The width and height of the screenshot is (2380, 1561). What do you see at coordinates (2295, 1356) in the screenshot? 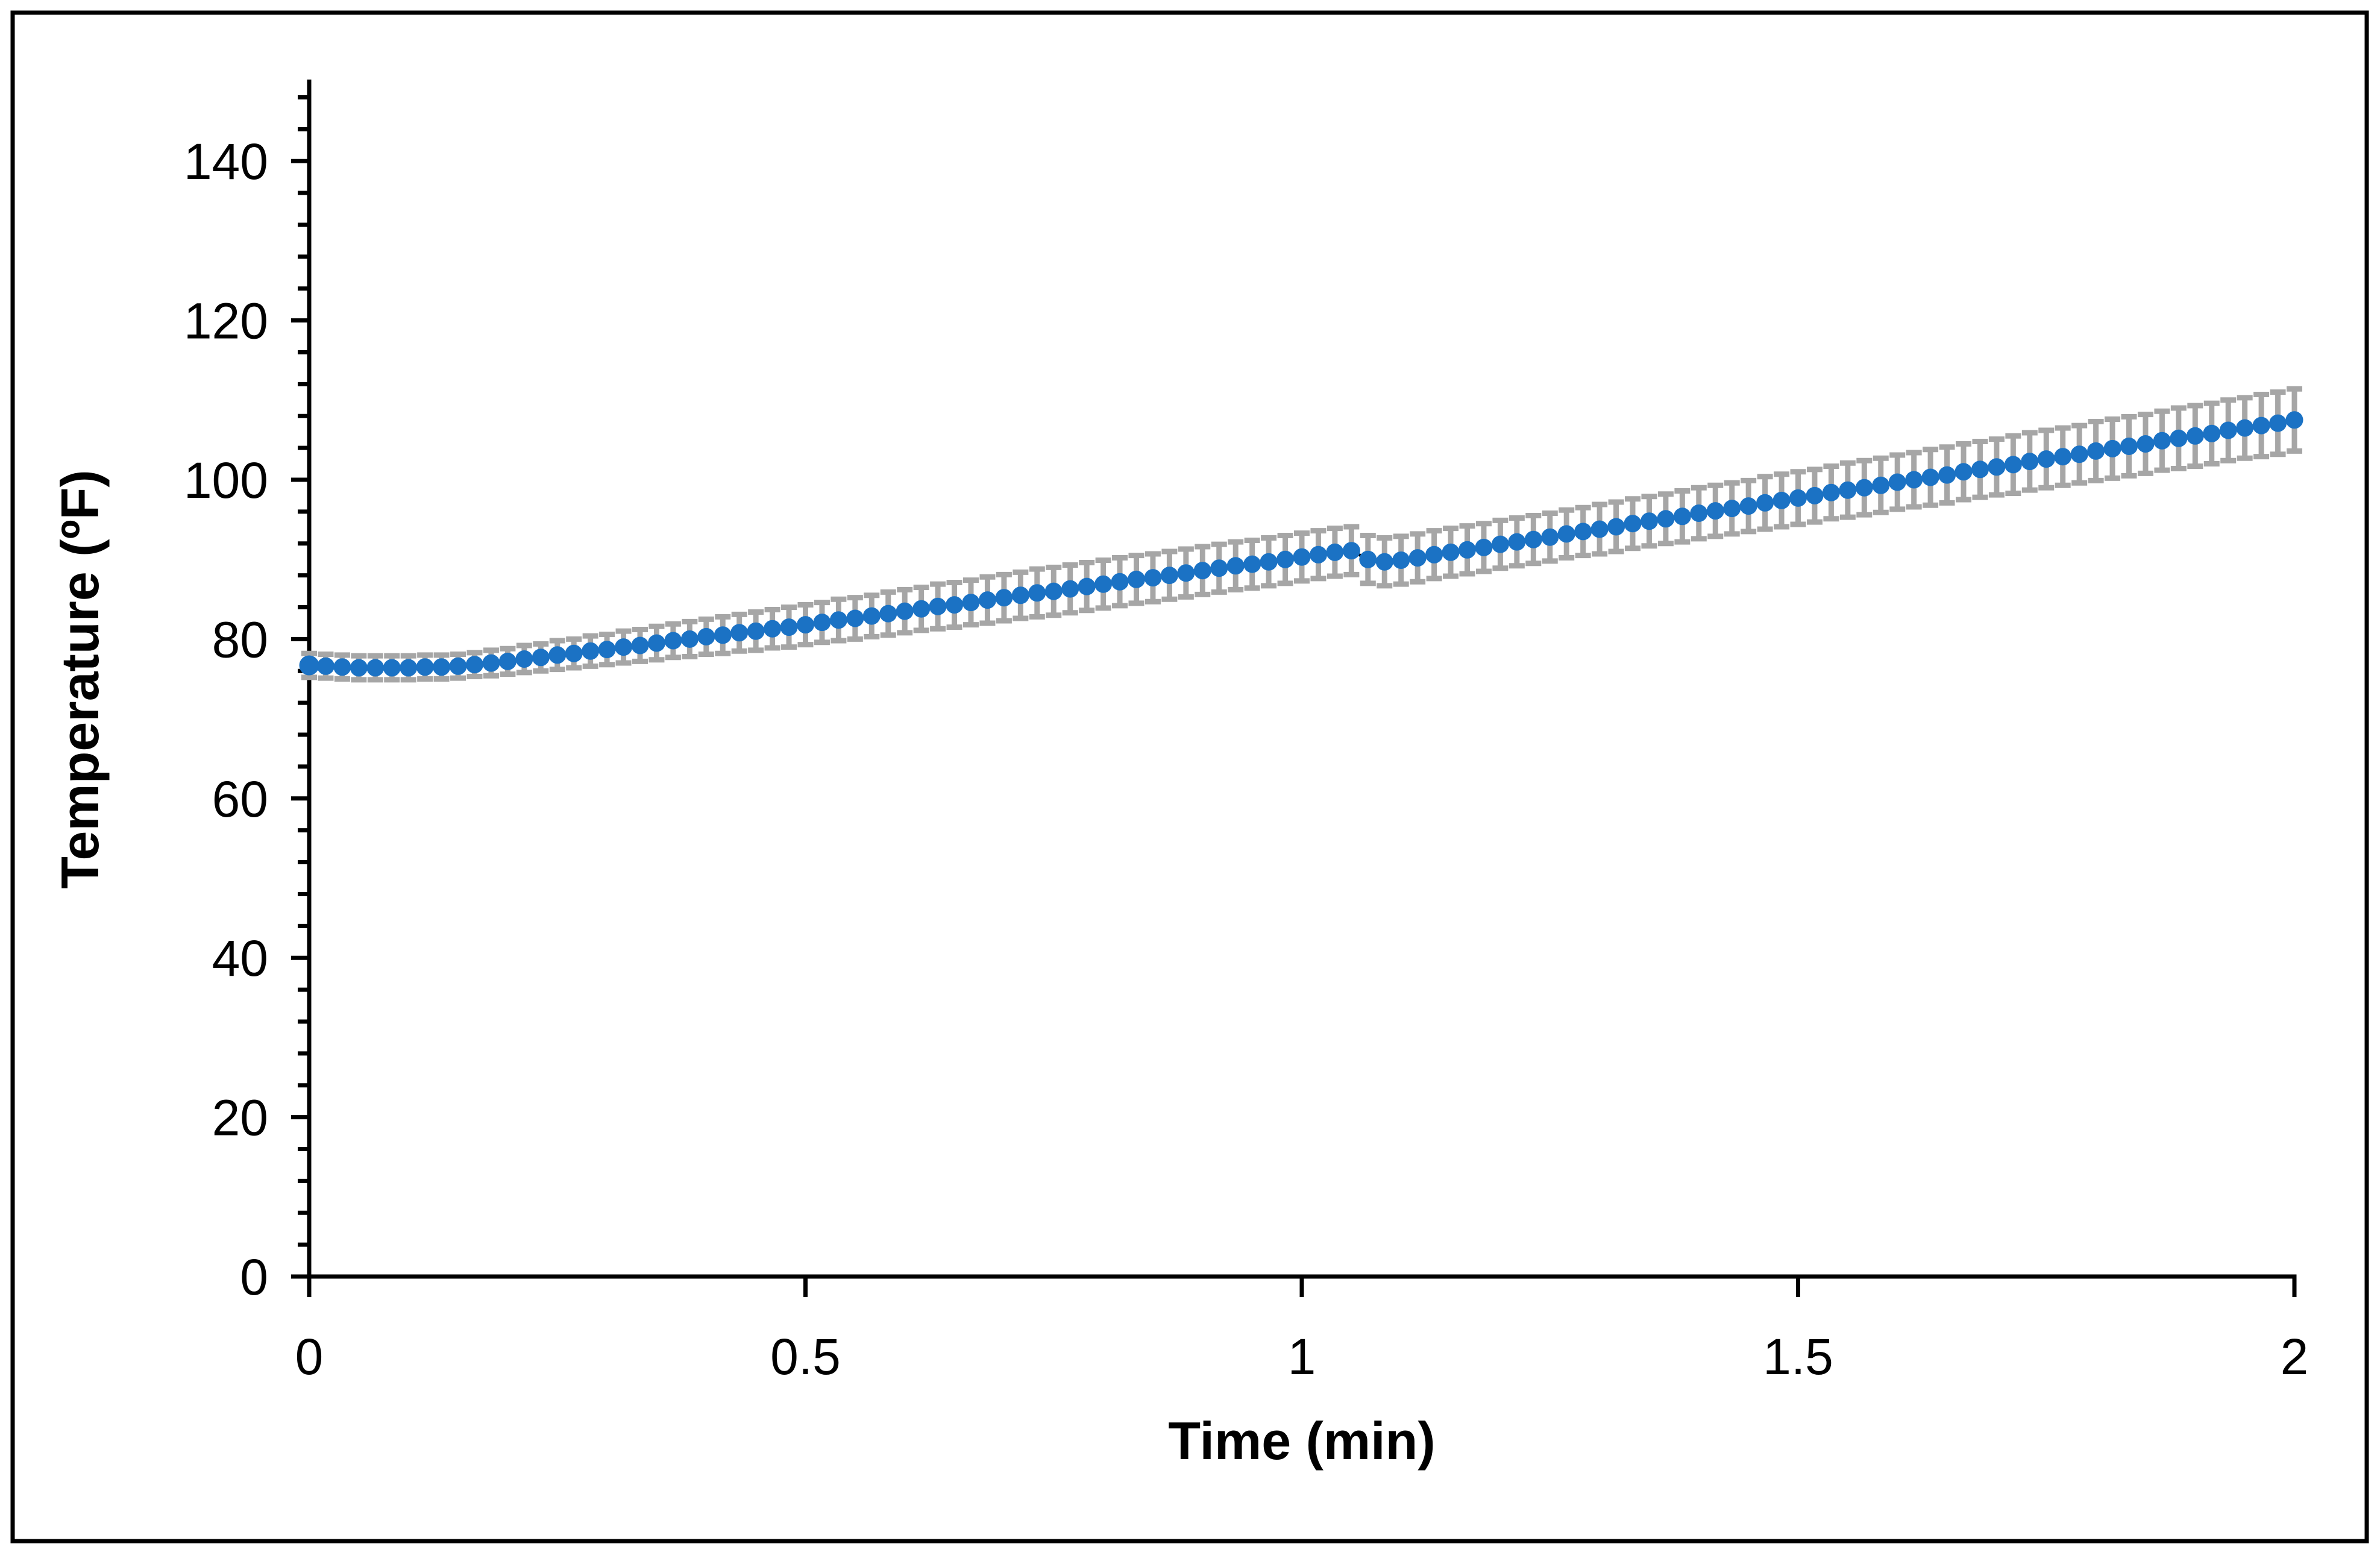
I see `x-tick-label: 2` at bounding box center [2295, 1356].